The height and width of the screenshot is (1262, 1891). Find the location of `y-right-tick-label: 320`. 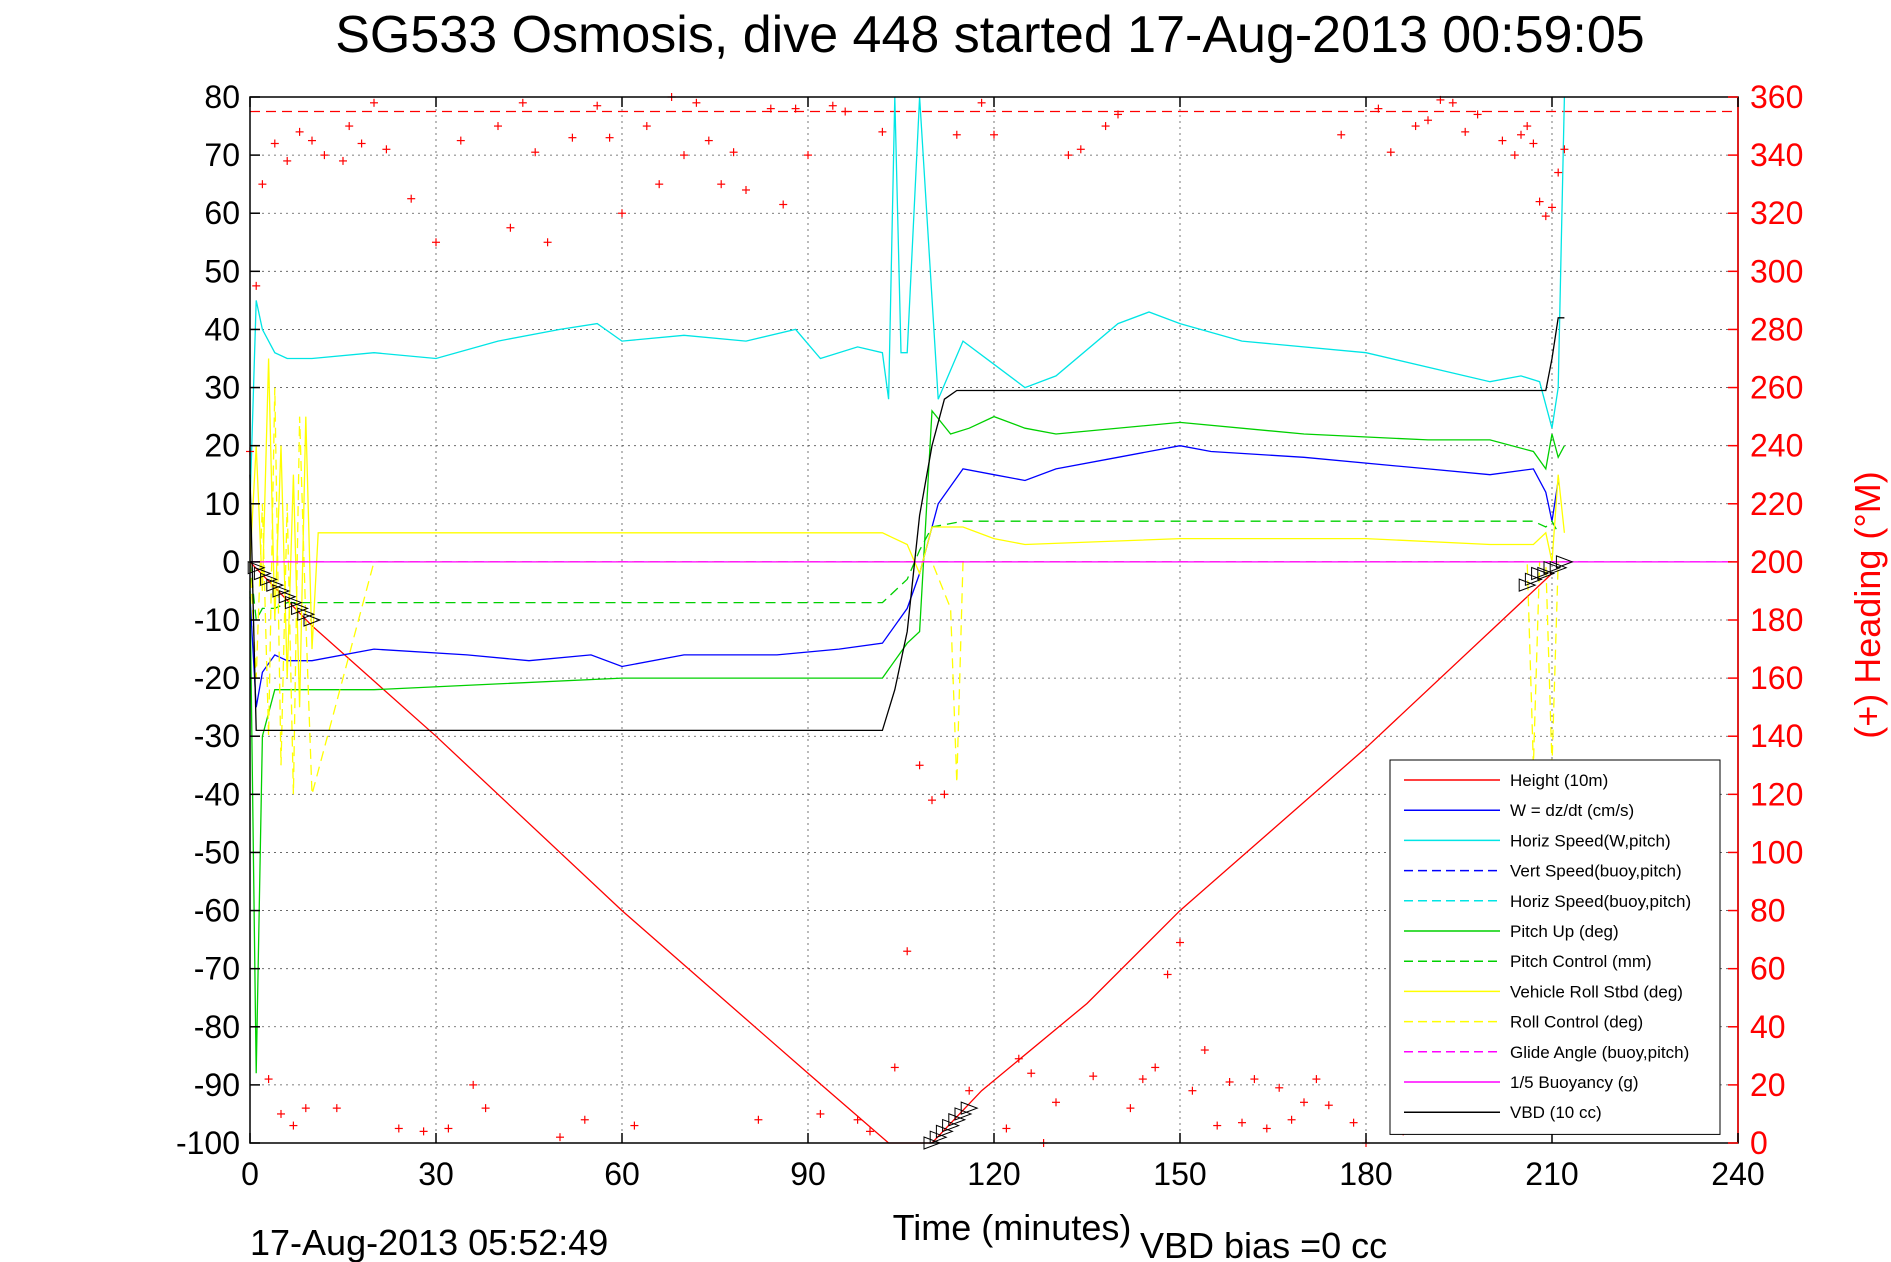

y-right-tick-label: 320 is located at coordinates (1776, 213).